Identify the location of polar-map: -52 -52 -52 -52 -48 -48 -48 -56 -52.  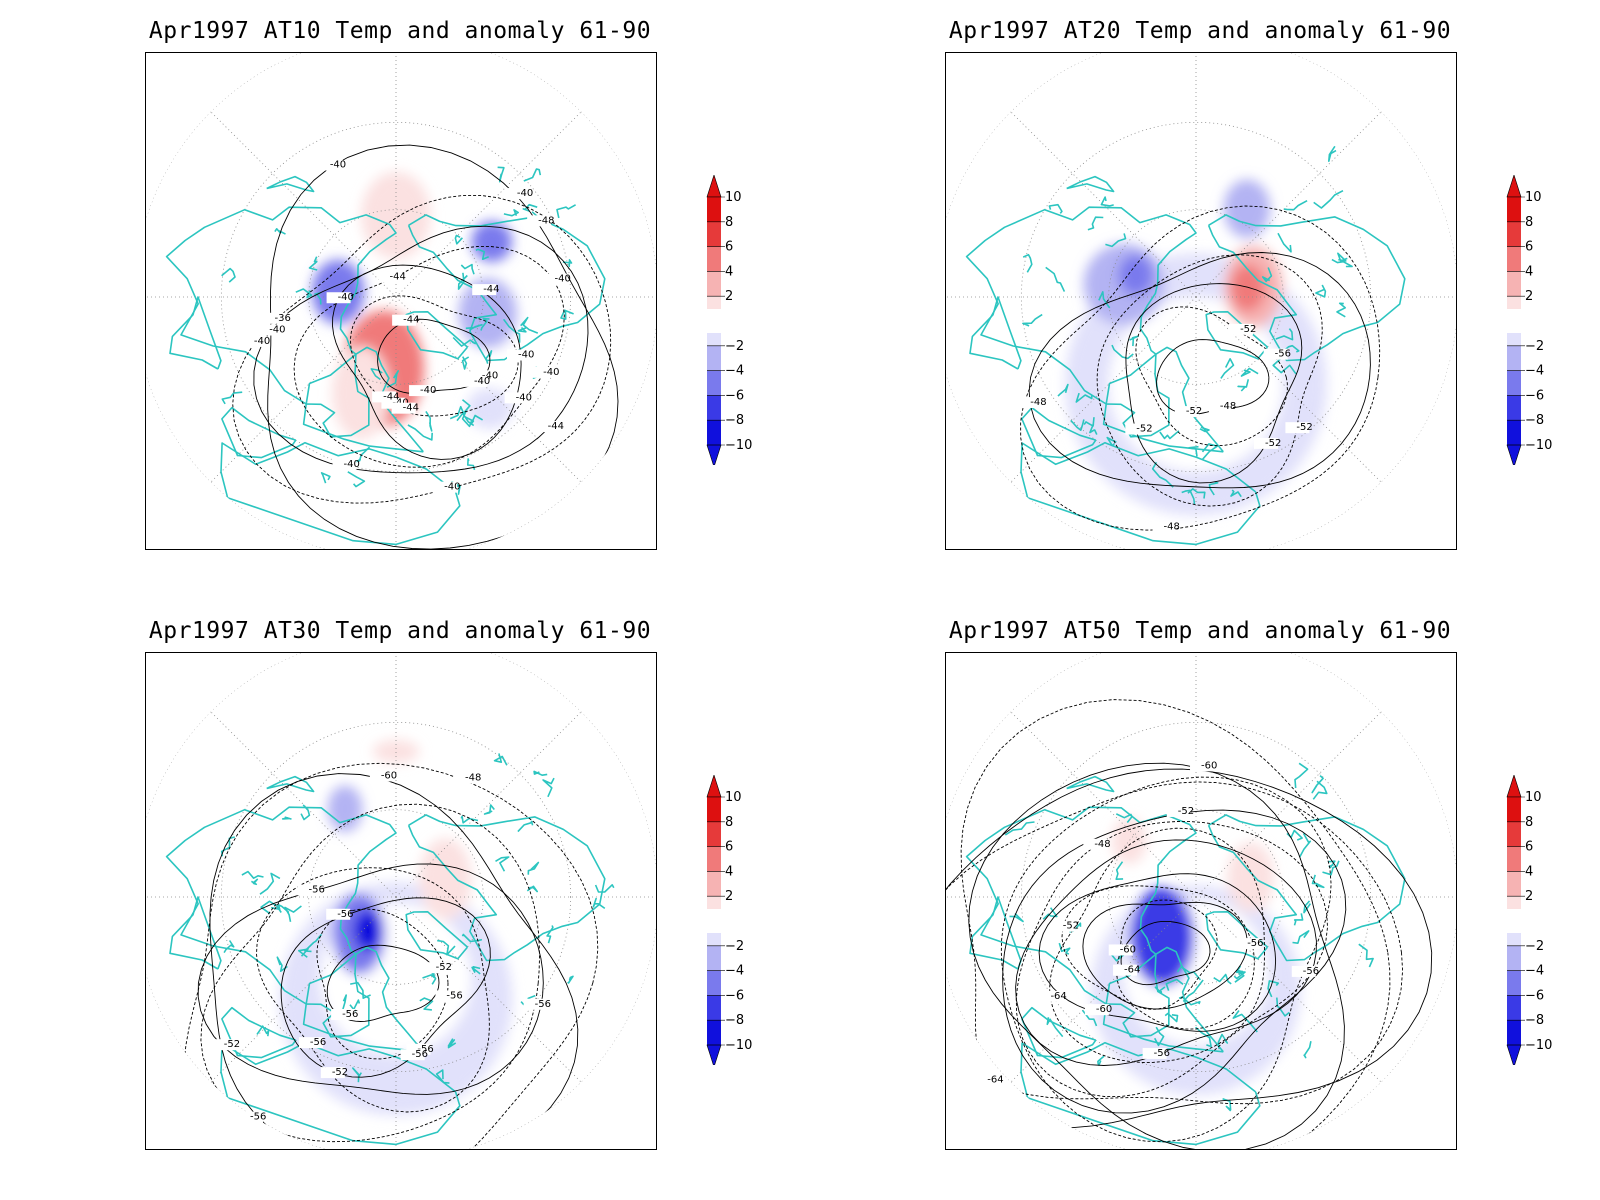
(1201, 301).